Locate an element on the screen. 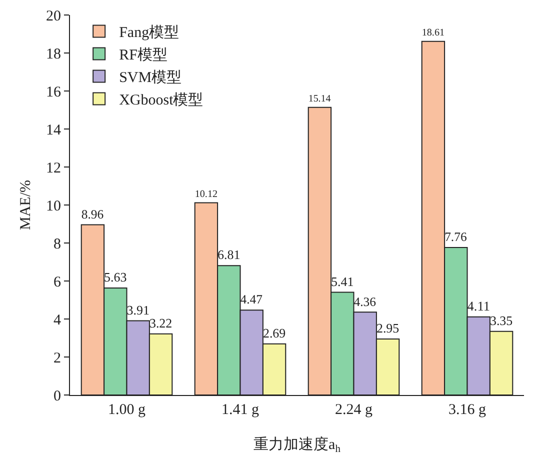  x-axis-title: 重力加速度a$_{h}$ is located at coordinates (298, 445).